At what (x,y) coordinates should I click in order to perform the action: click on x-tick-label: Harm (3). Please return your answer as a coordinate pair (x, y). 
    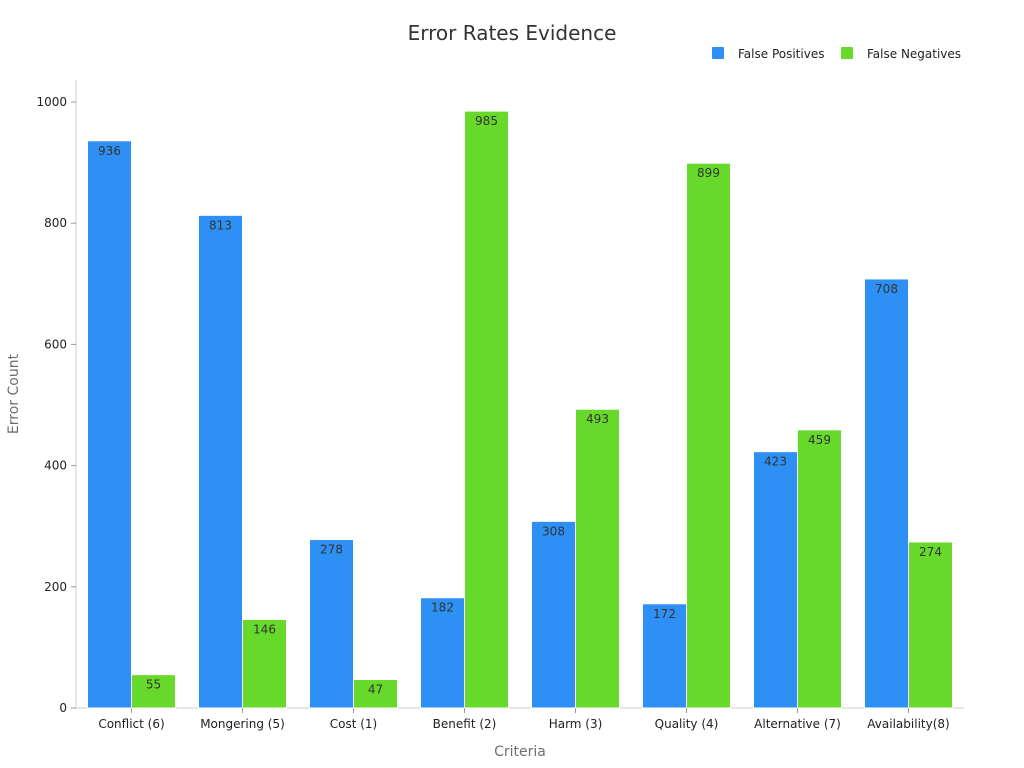
    Looking at the image, I should click on (576, 724).